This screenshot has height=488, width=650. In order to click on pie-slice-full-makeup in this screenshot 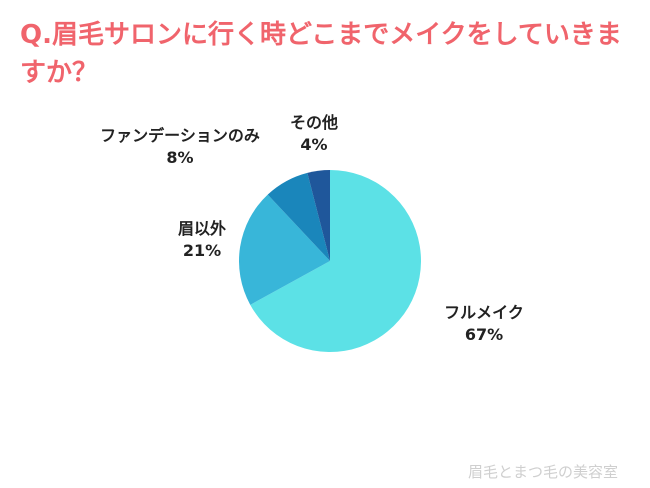, I will do `click(336, 261)`.